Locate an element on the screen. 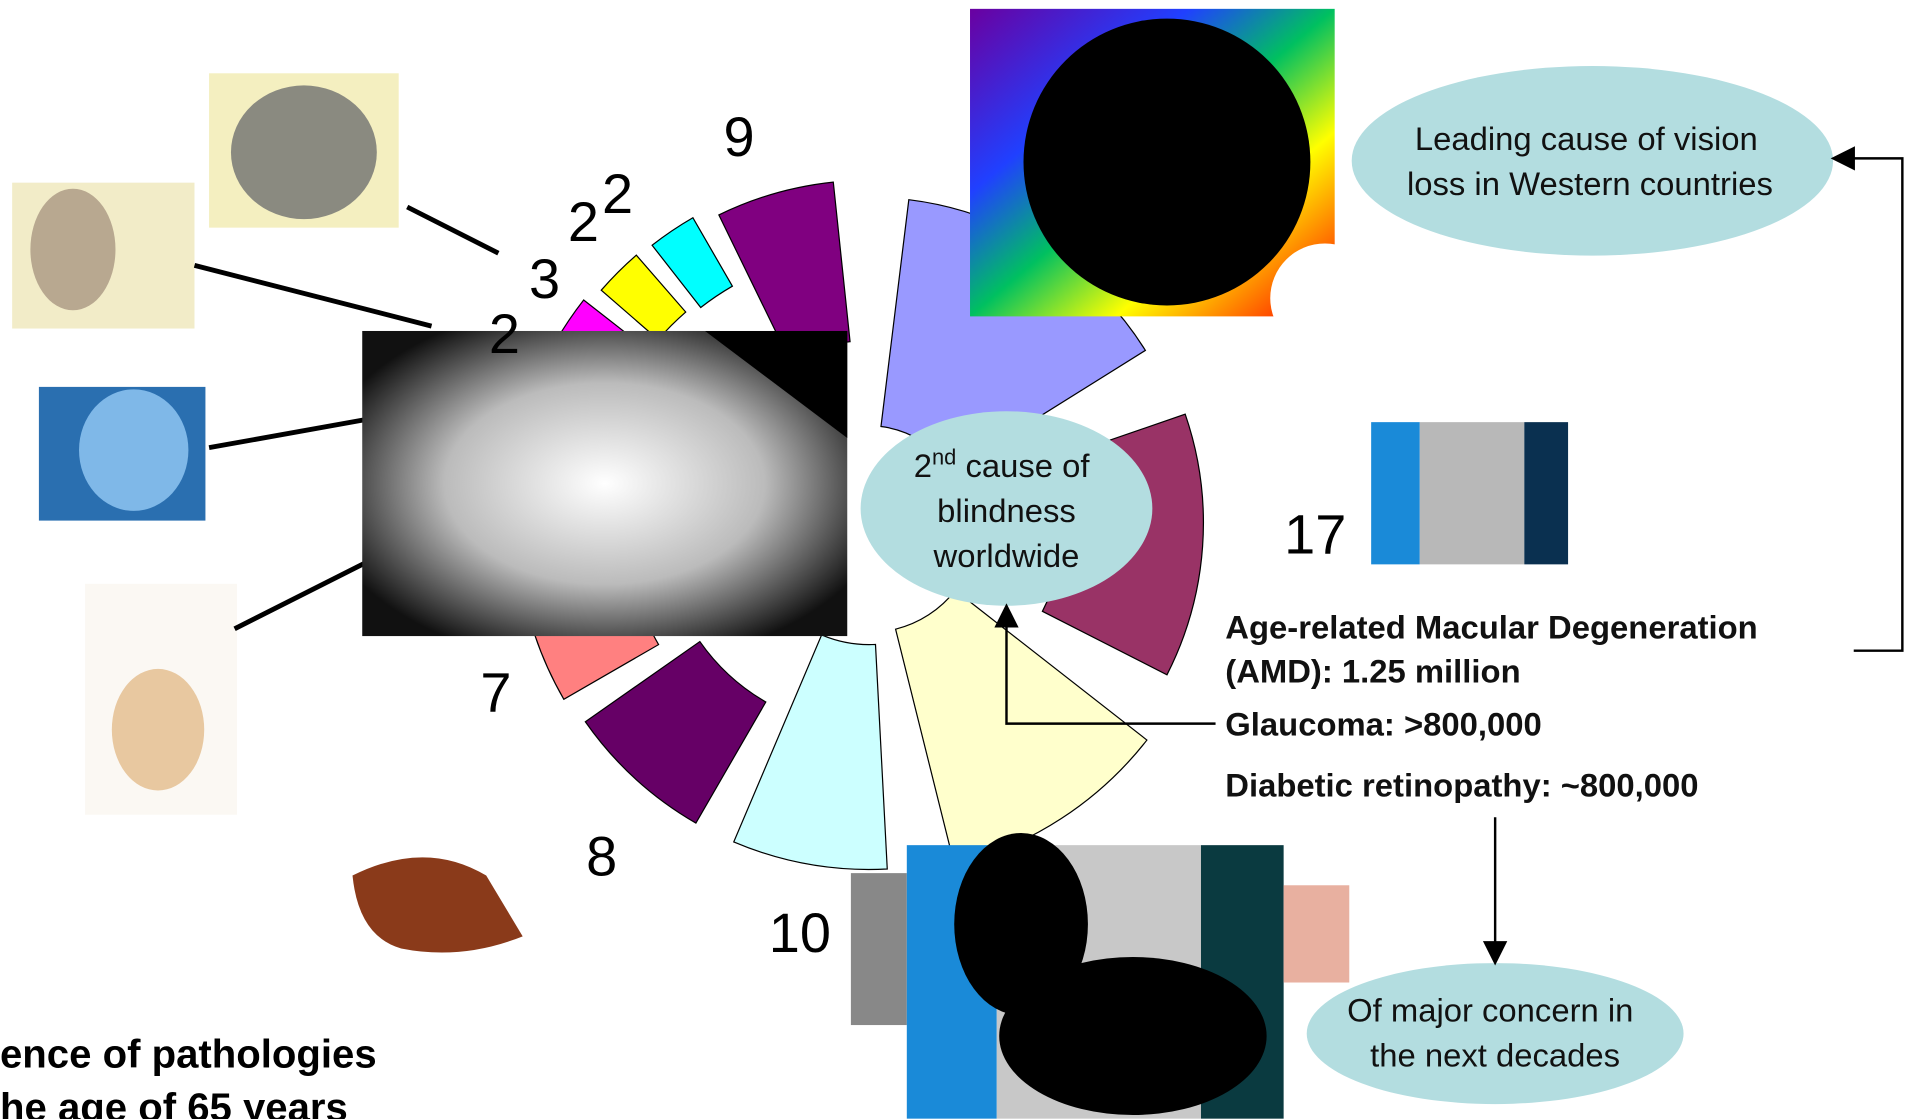 This screenshot has height=1119, width=1906. xray-image is located at coordinates (878, 949).